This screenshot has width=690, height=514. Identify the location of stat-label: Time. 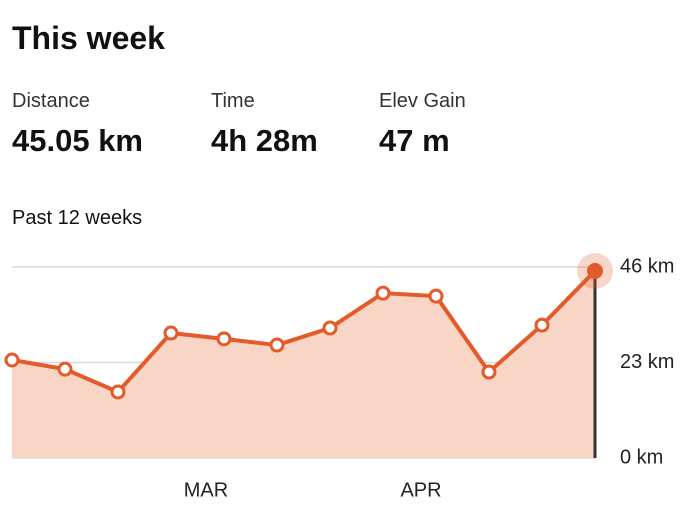
(233, 101).